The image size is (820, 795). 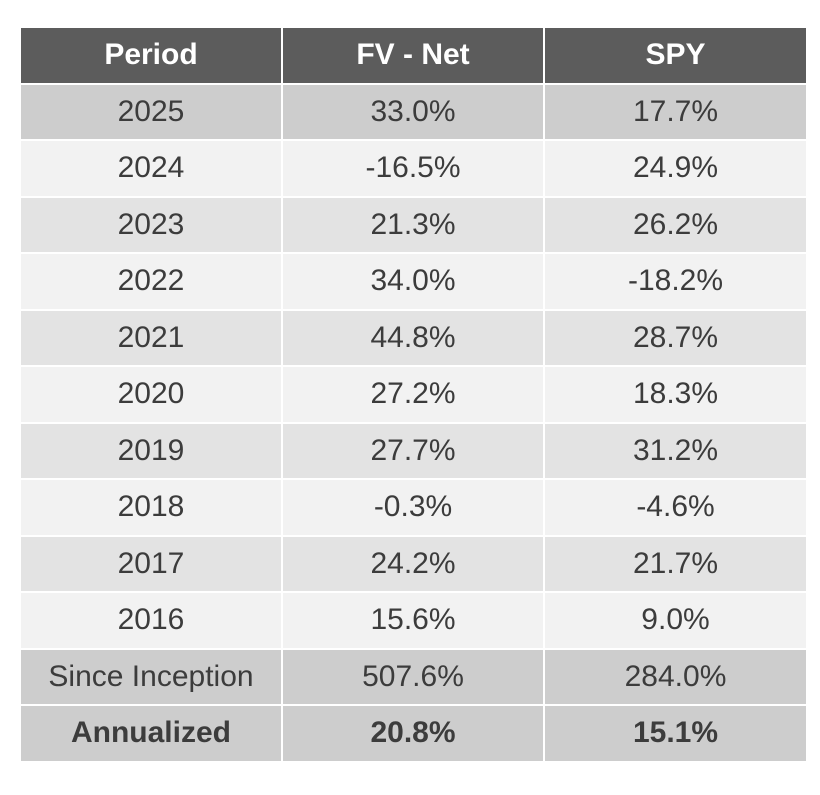 I want to click on table-row: 2025 33.0% 17.7%, so click(x=413, y=112).